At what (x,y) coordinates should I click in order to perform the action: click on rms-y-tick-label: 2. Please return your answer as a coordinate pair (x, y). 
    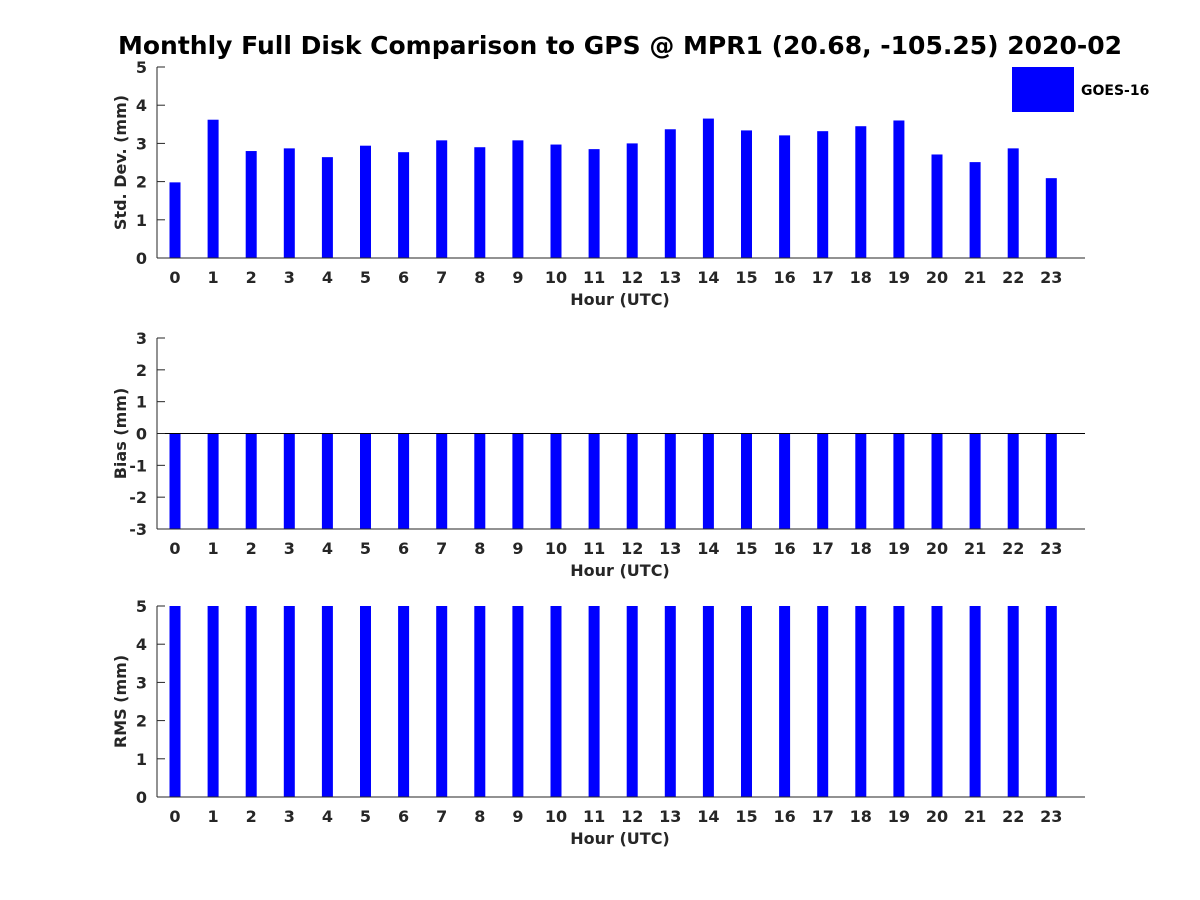
    Looking at the image, I should click on (141, 721).